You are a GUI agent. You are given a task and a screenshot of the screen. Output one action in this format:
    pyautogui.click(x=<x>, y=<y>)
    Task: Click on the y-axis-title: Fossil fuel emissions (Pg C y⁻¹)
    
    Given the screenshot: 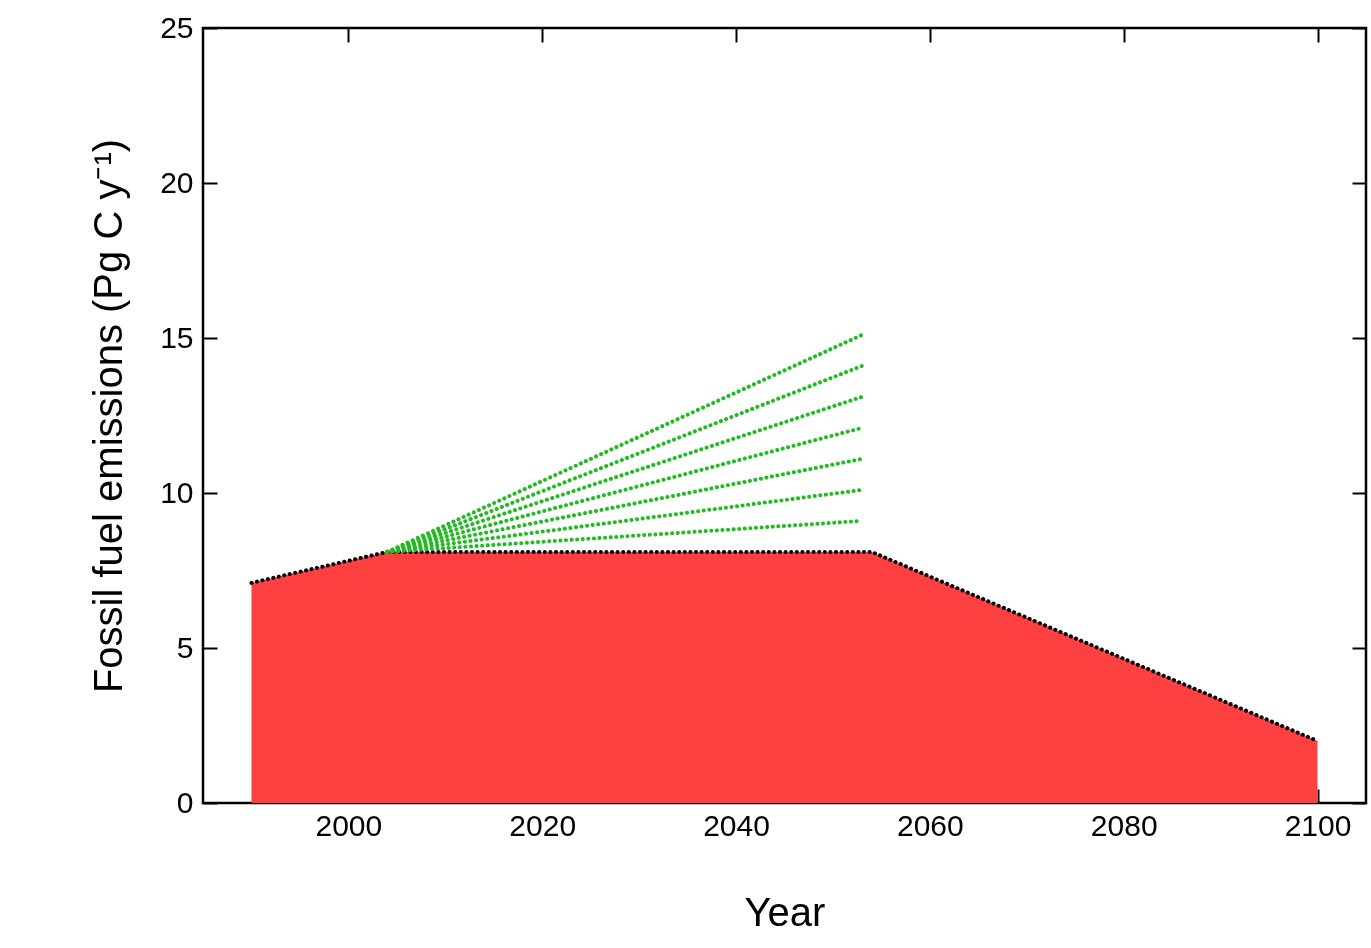 What is the action you would take?
    pyautogui.click(x=108, y=416)
    